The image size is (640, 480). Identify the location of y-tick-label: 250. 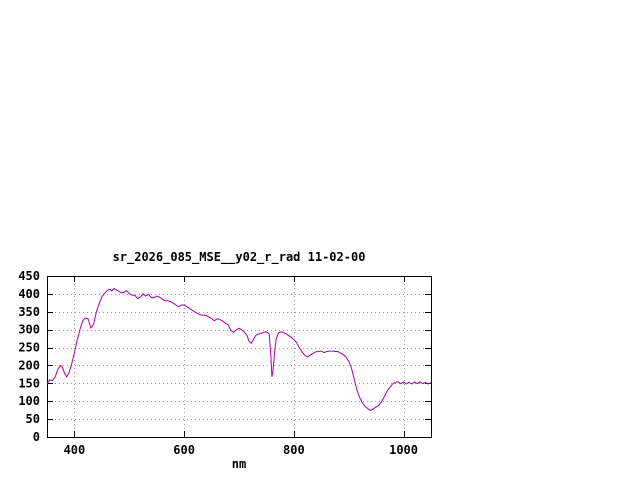
(29, 348).